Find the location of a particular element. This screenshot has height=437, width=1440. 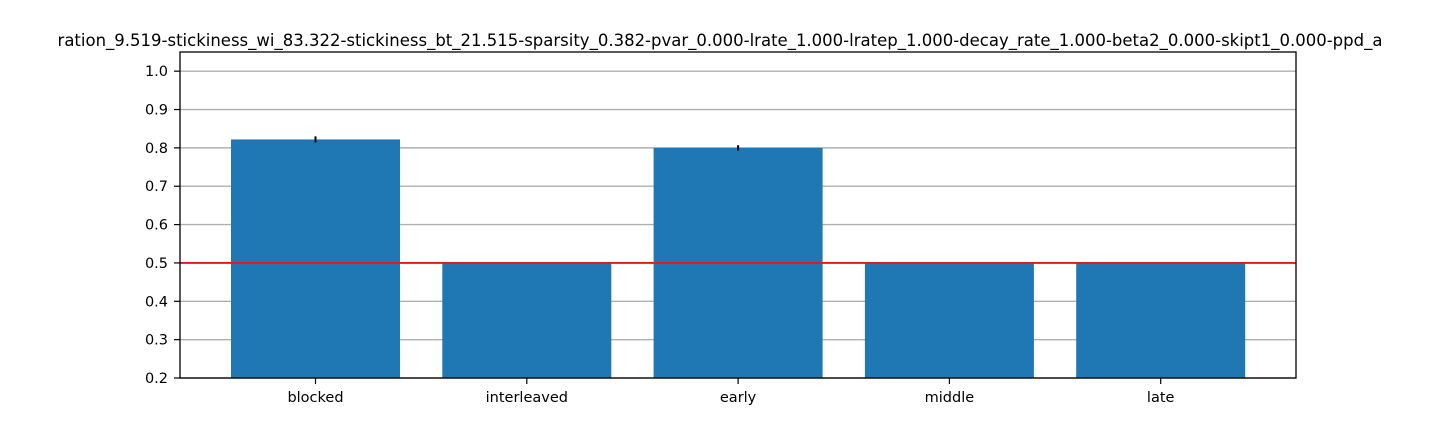

error-bars is located at coordinates (527, 143).